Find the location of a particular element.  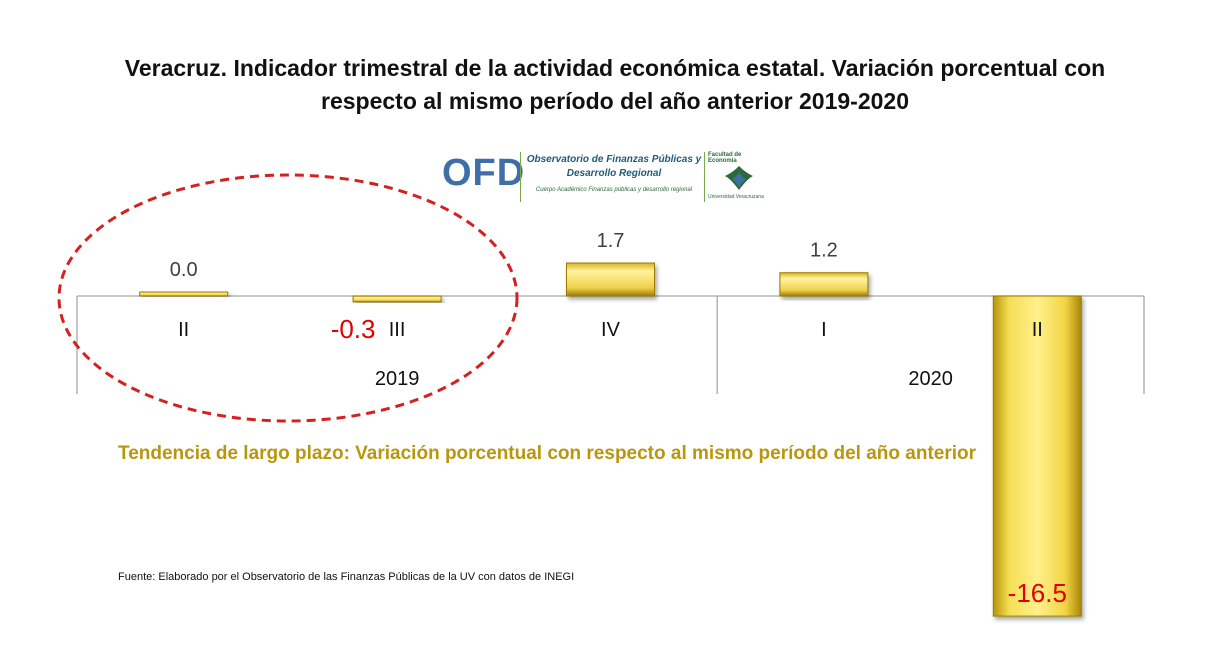

logo-faculty: Facultad de Economía is located at coordinates (725, 158).